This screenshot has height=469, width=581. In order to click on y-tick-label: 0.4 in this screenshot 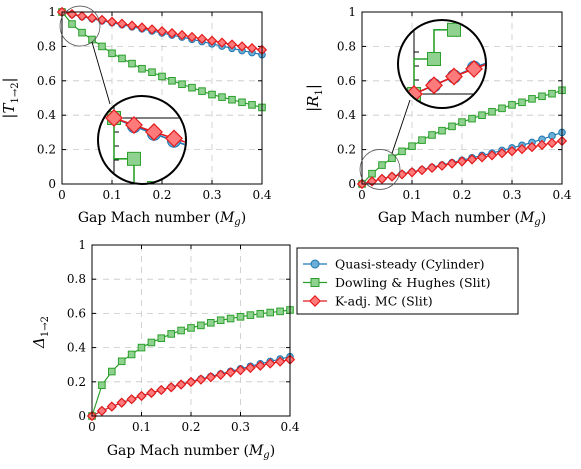, I will do `click(76, 348)`.